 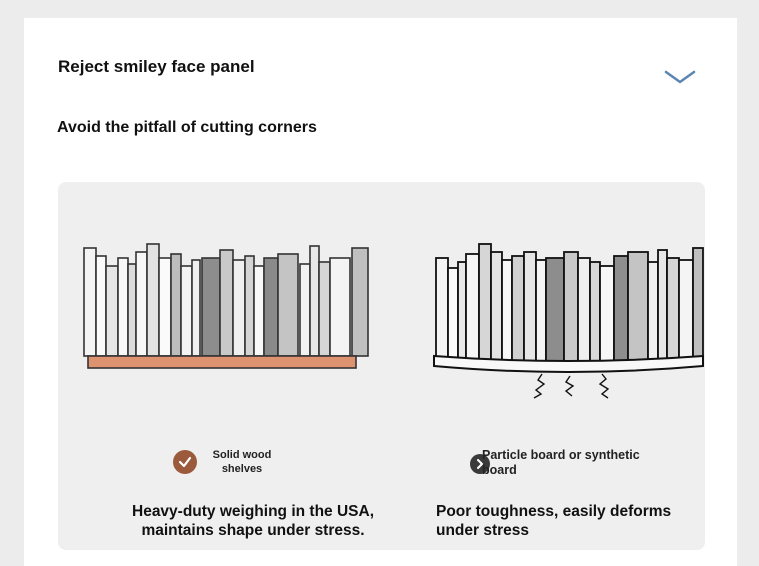 I want to click on check-icon, so click(x=185, y=462).